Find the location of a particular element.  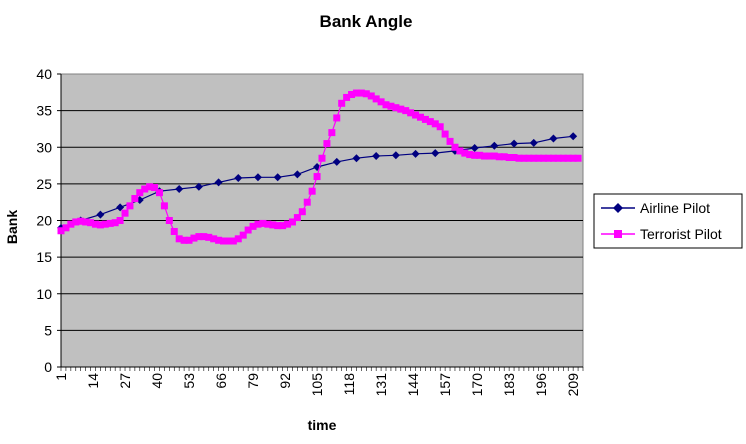

y-tick-label: 10 is located at coordinates (44, 294).